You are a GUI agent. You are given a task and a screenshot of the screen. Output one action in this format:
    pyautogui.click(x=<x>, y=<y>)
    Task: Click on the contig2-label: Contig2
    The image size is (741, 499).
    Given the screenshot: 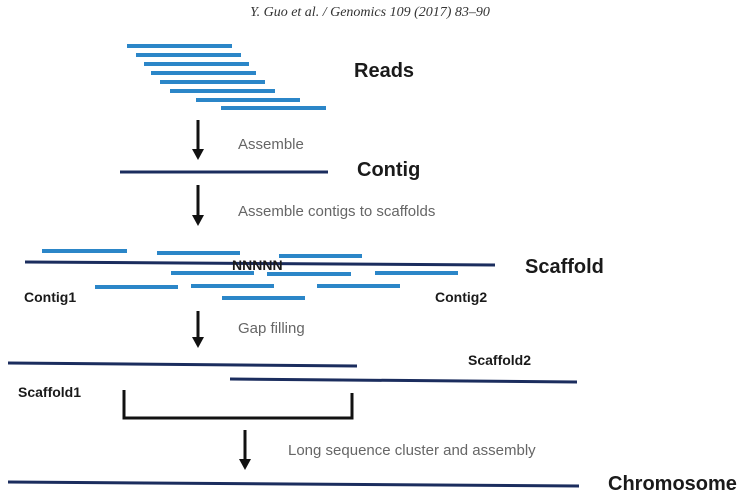 What is the action you would take?
    pyautogui.click(x=461, y=297)
    